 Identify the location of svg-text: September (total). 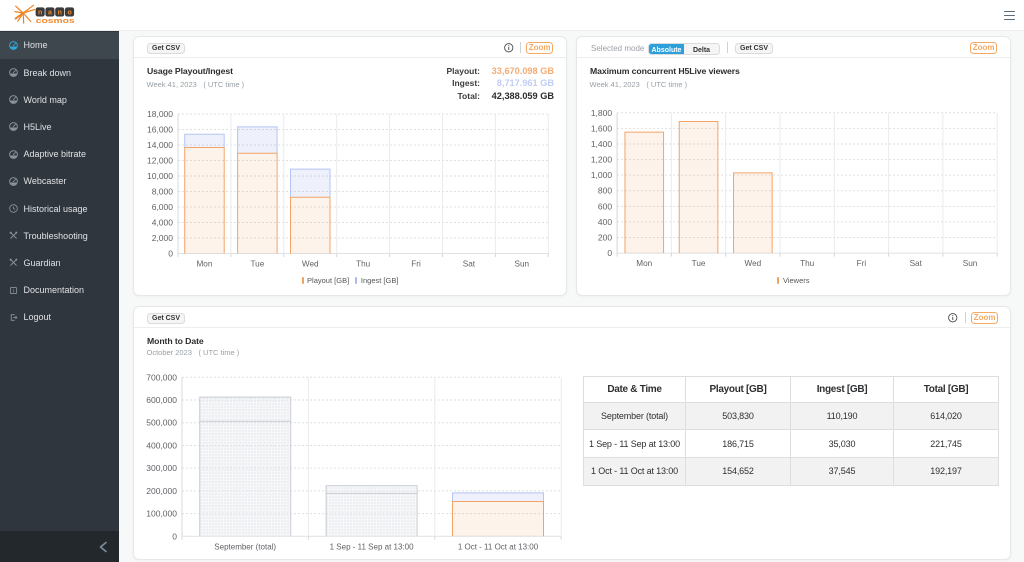
(245, 546).